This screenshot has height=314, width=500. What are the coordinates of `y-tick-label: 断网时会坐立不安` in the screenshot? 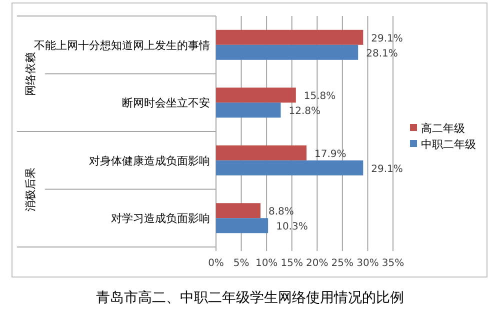 It's located at (166, 103).